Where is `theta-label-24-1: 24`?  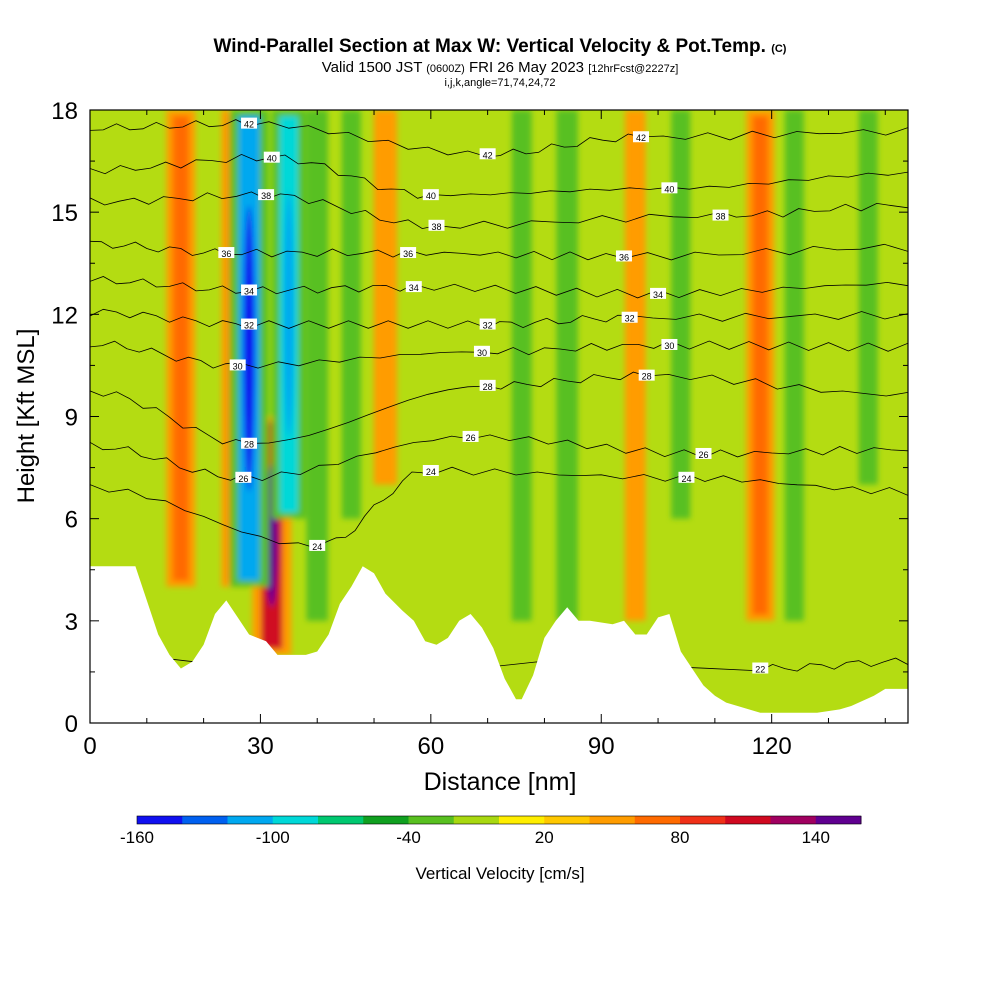
theta-label-24-1: 24 is located at coordinates (430, 470).